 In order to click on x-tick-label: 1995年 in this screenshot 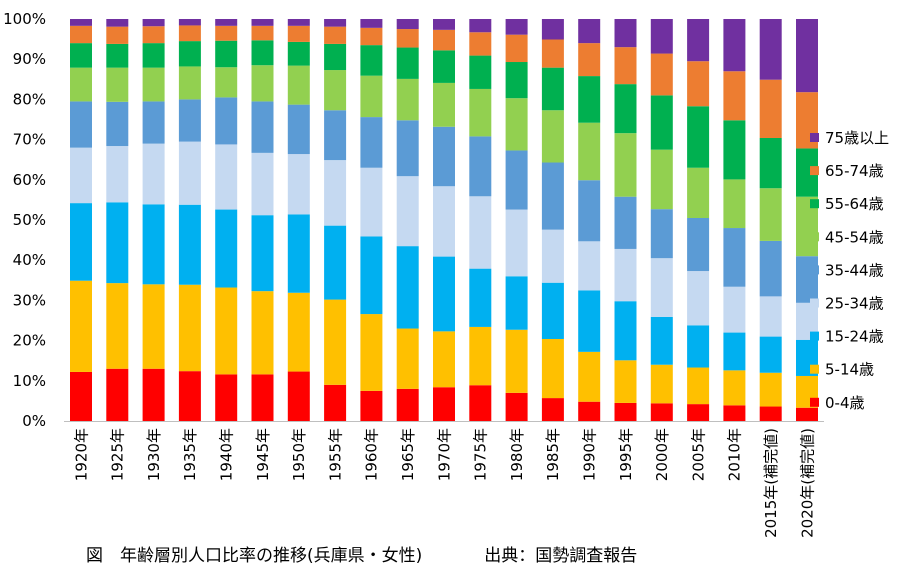, I will do `click(626, 454)`.